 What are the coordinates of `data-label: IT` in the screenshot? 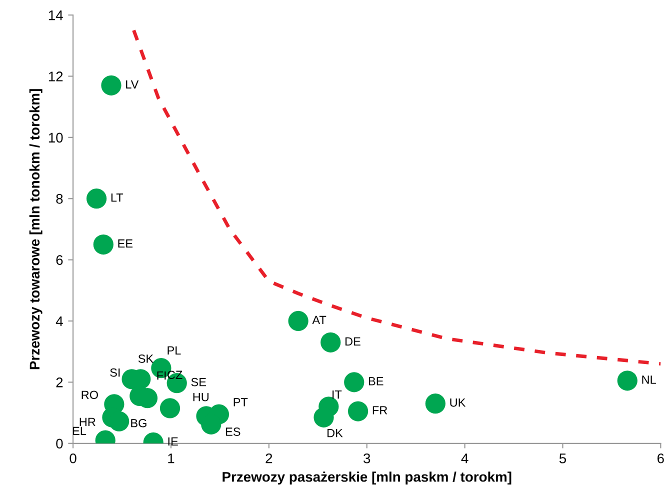 It's located at (337, 394).